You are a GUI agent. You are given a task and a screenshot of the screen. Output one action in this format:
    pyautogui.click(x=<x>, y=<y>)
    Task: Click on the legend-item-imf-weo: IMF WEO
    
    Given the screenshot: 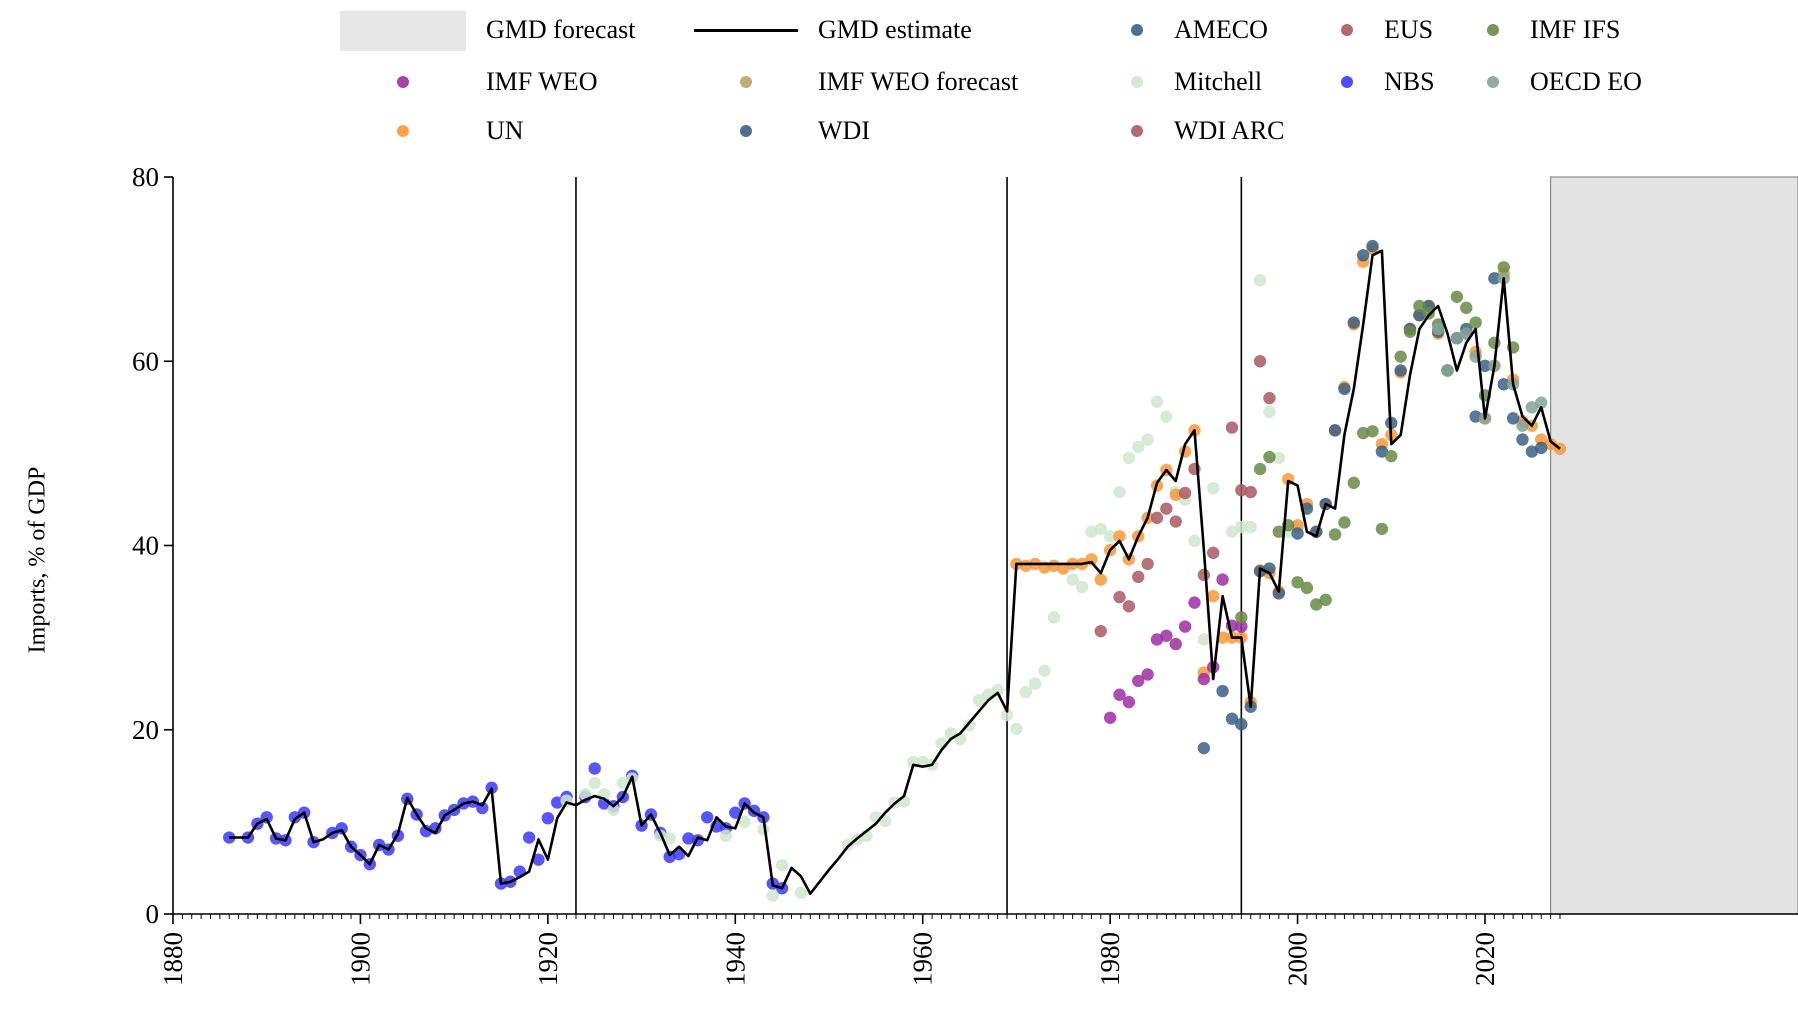 What is the action you would take?
    pyautogui.click(x=468, y=82)
    